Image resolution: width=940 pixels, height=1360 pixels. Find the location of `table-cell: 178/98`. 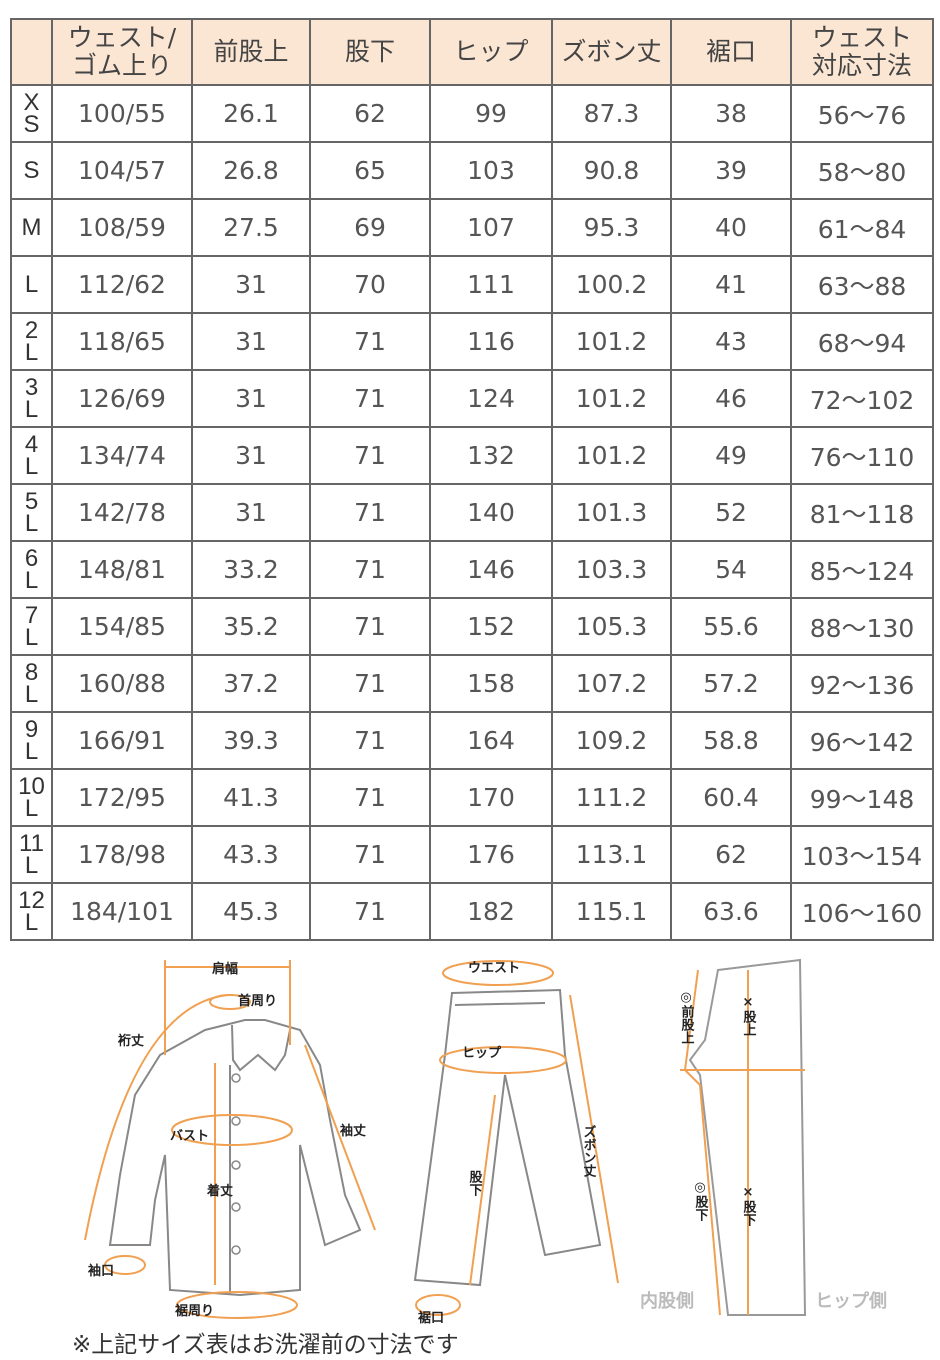

table-cell: 178/98 is located at coordinates (122, 854).